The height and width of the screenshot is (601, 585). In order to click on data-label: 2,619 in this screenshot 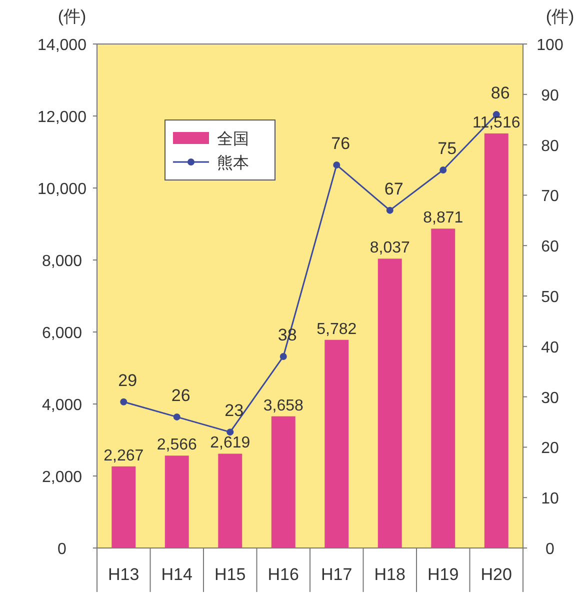, I will do `click(230, 443)`.